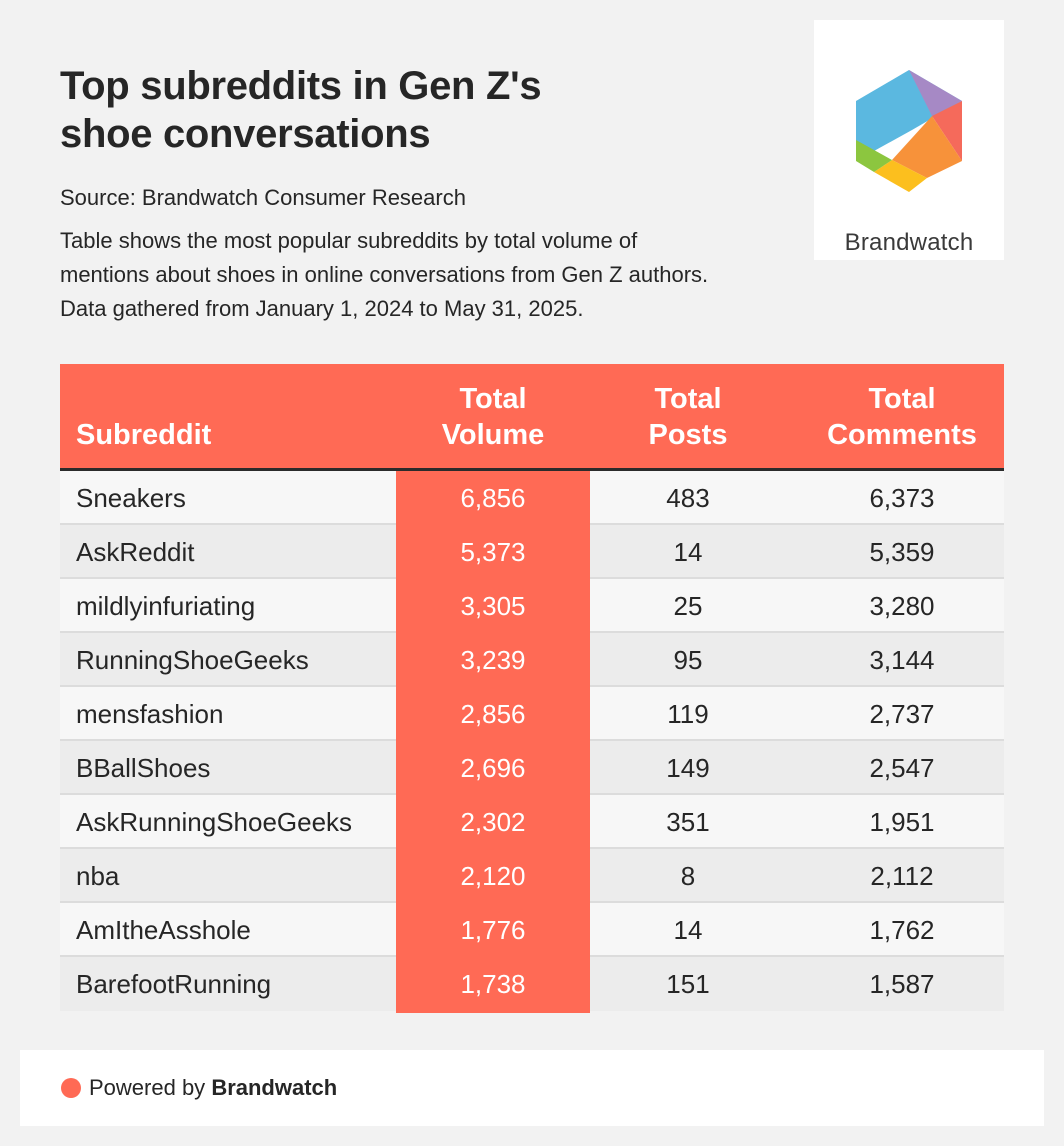 The image size is (1064, 1146). I want to click on table-row: BBallShoes 2,696 149 2,547, so click(532, 769).